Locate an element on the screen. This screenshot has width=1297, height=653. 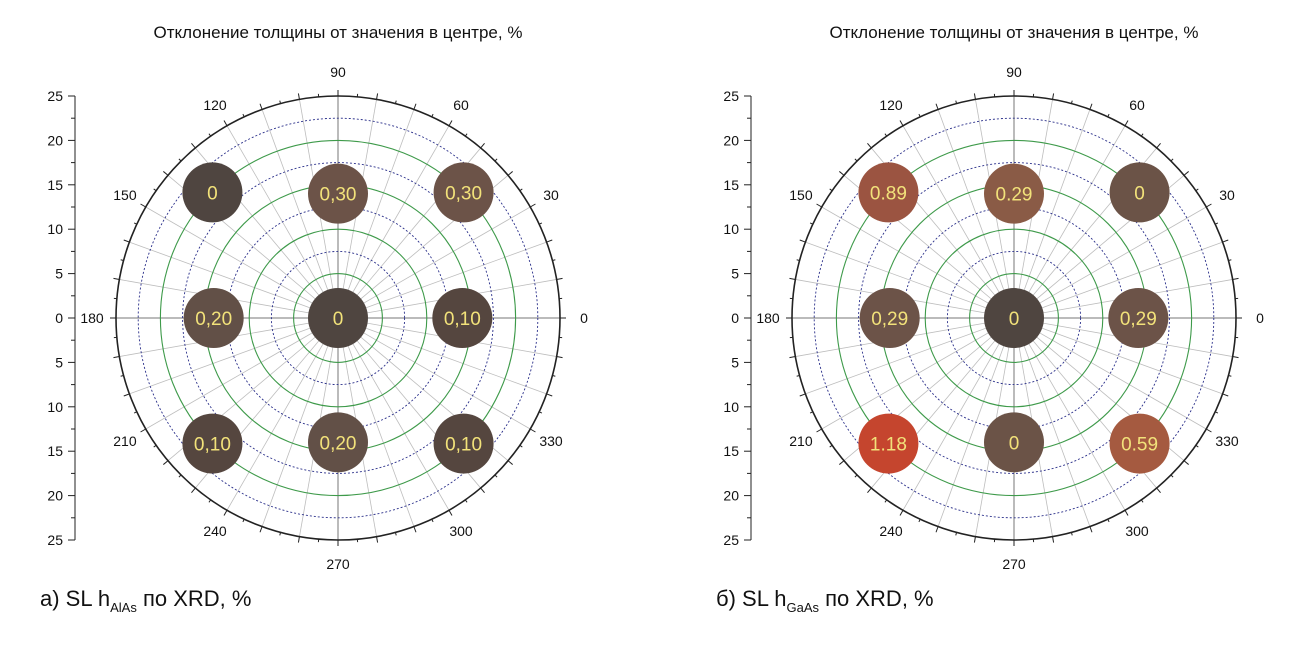
data-bubble-label: 0,10 is located at coordinates (463, 445).